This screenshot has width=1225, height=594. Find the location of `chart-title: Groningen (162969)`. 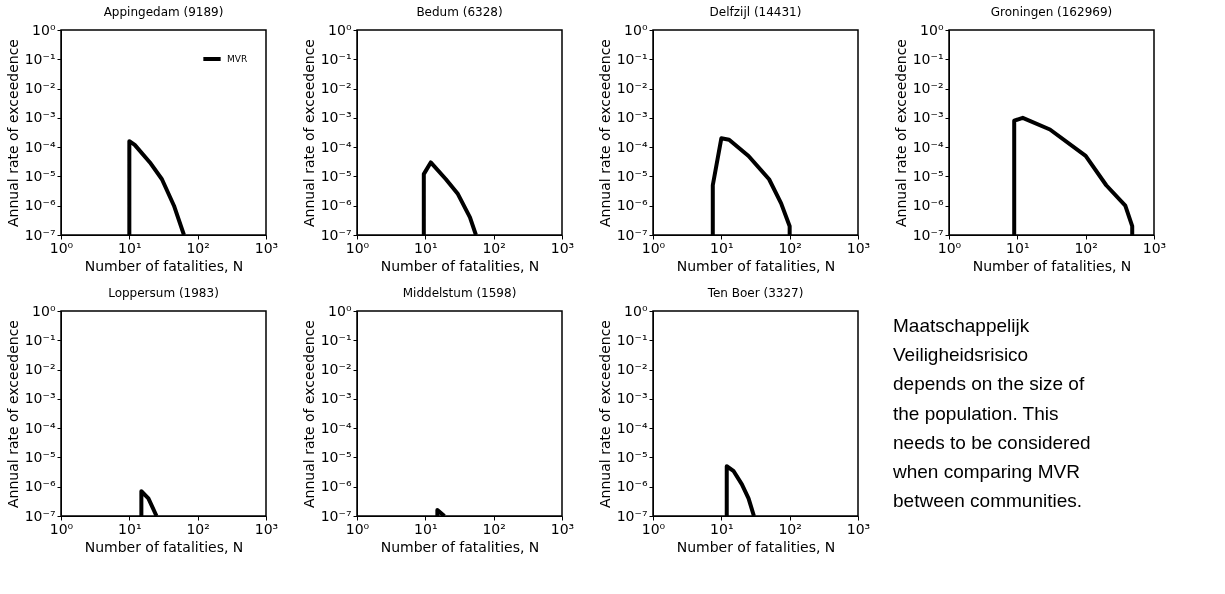

chart-title: Groningen (162969) is located at coordinates (1051, 12).